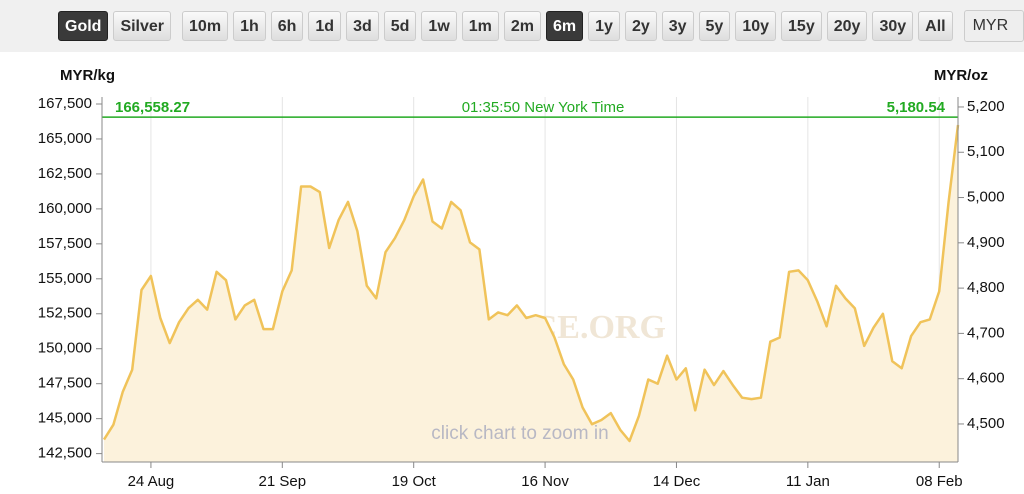 The width and height of the screenshot is (1024, 494). I want to click on price-label: 166,558.27, so click(152, 107).